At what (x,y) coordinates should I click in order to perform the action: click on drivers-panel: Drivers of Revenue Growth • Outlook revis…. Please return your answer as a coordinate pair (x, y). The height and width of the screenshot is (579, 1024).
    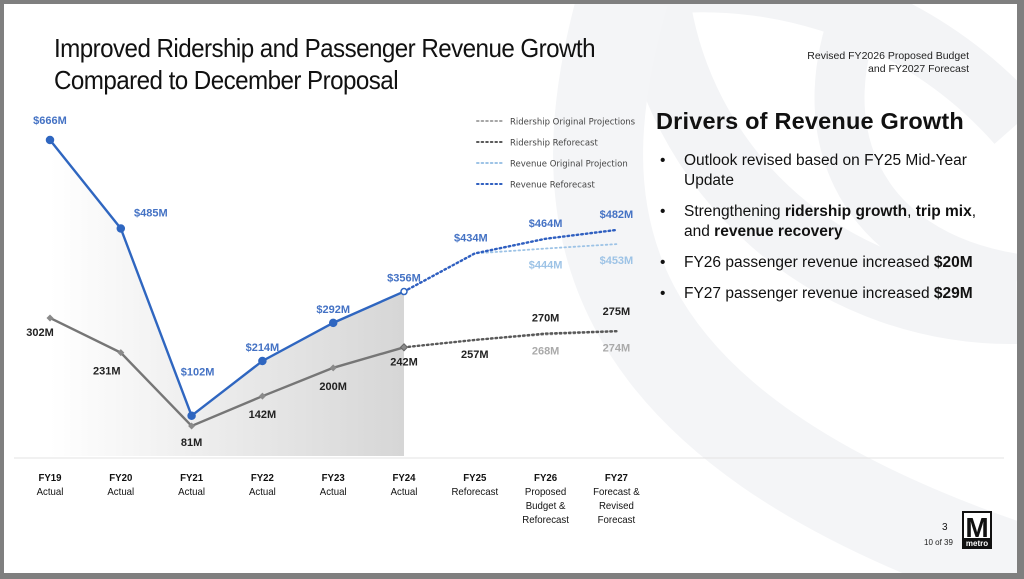
    Looking at the image, I should click on (826, 211).